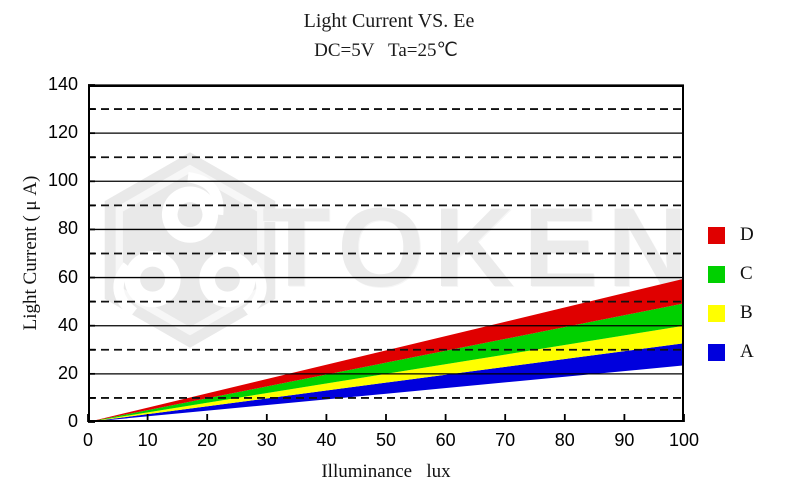 The image size is (800, 501). What do you see at coordinates (716, 235) in the screenshot?
I see `legend-swatch-D` at bounding box center [716, 235].